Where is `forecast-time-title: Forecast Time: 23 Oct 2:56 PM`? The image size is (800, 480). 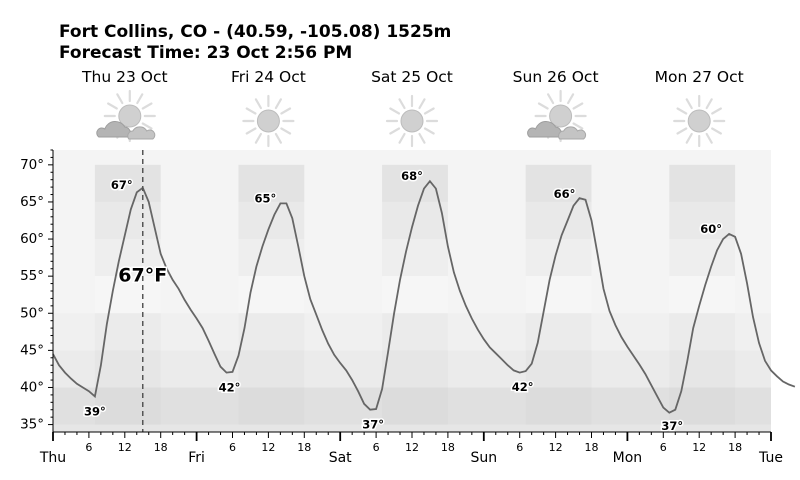
forecast-time-title: Forecast Time: 23 Oct 2:56 PM is located at coordinates (206, 53).